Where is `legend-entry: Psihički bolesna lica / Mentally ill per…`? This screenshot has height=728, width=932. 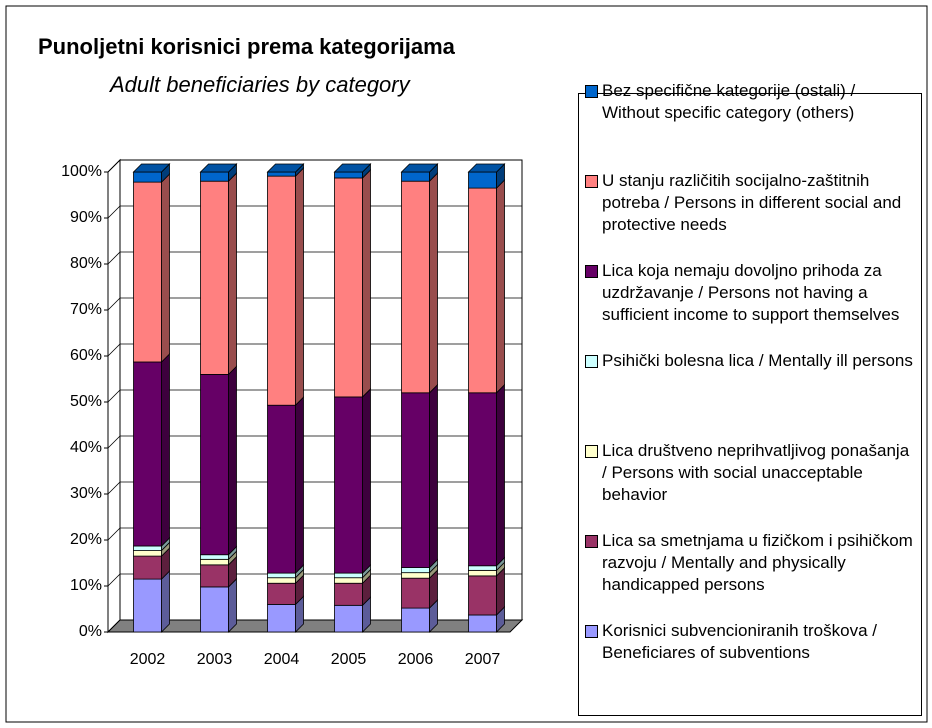 legend-entry: Psihički bolesna lica / Mentally ill per… is located at coordinates (750, 361).